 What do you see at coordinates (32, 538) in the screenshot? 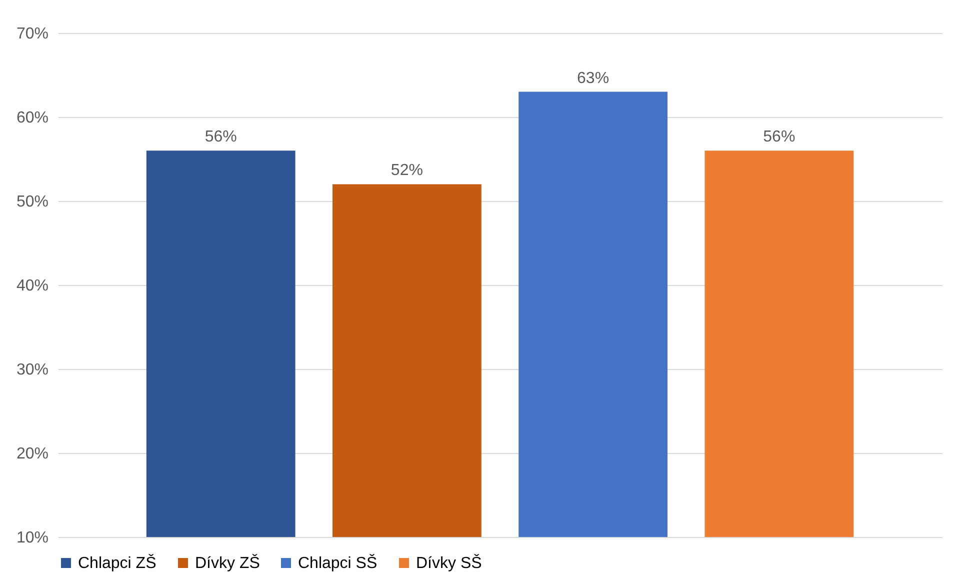
I see `y-tick-label: 10%` at bounding box center [32, 538].